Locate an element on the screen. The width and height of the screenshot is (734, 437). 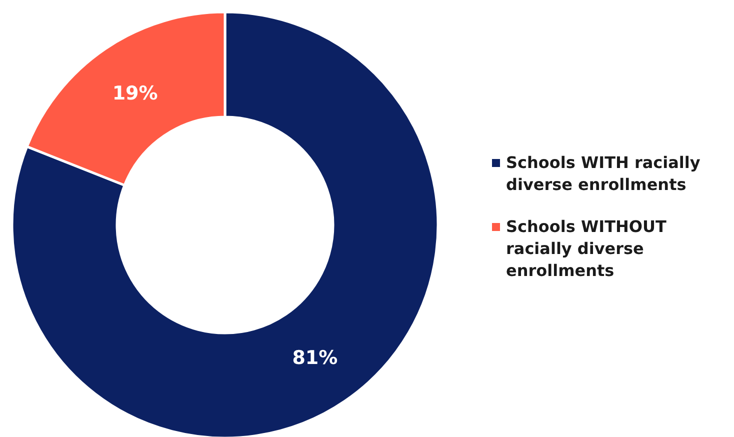
legend-label: Schools WITH racially diverse enrollments is located at coordinates (603, 173).